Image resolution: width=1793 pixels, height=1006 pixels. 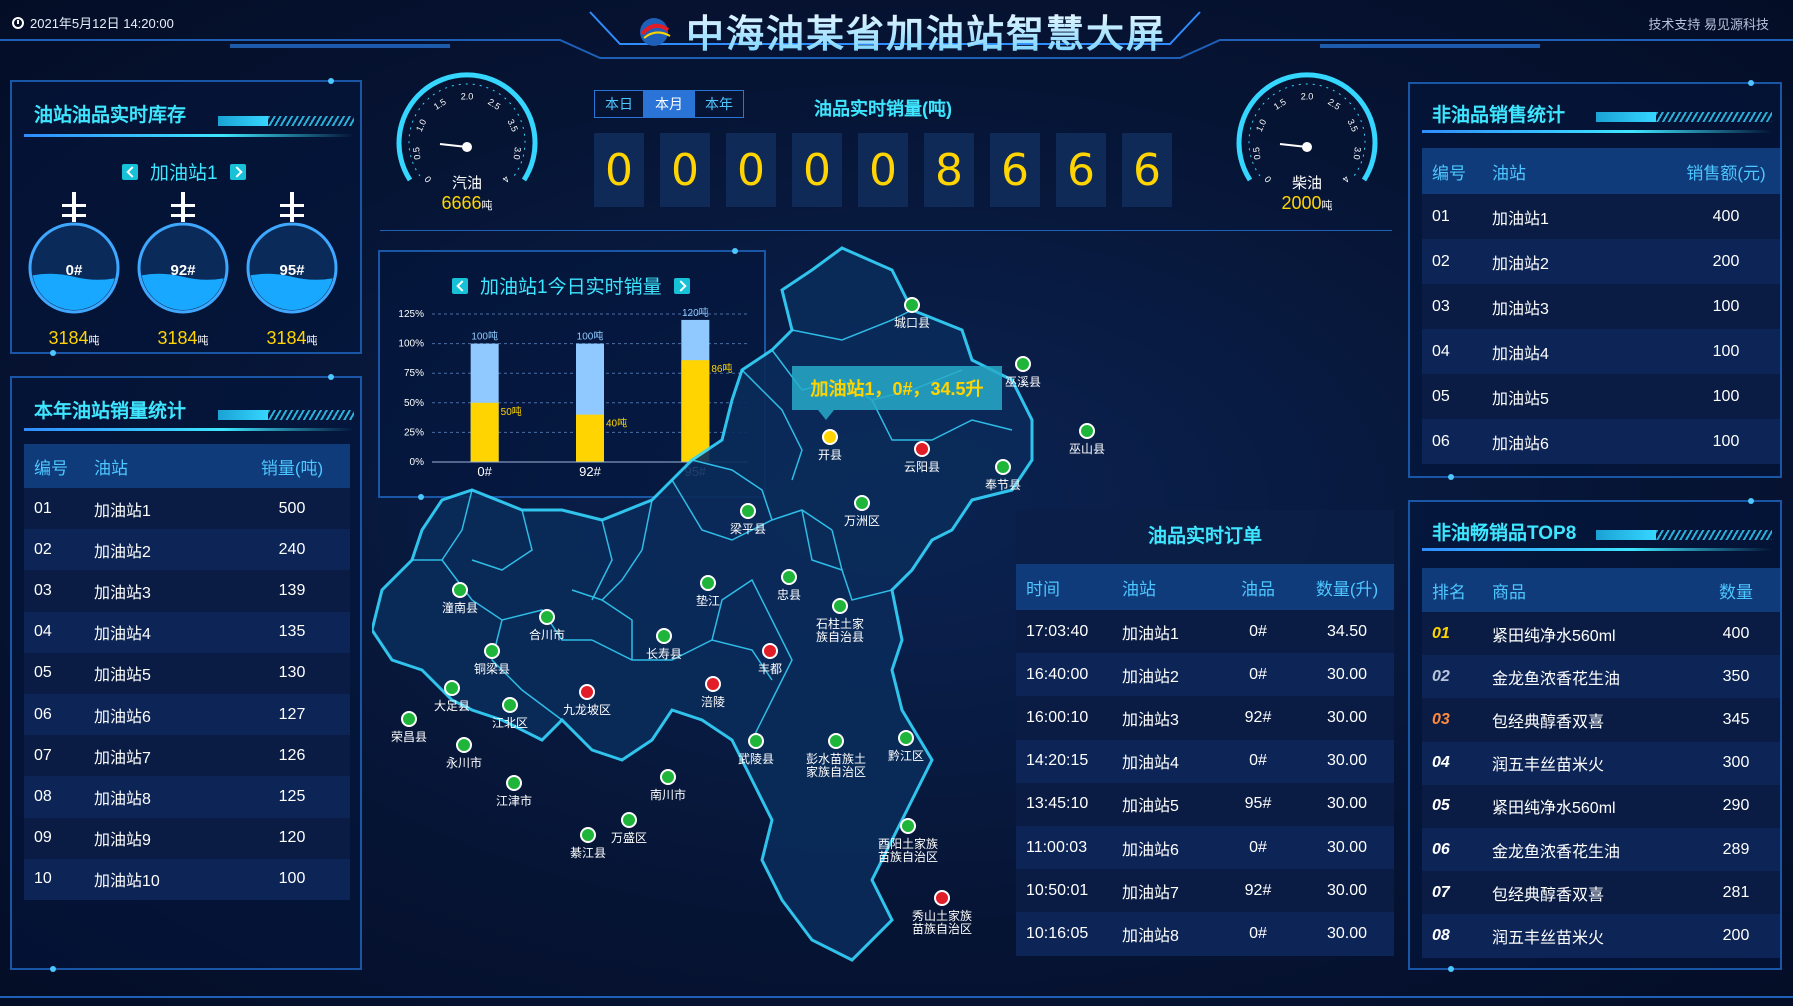 I want to click on period-tab: 本日, so click(x=619, y=104).